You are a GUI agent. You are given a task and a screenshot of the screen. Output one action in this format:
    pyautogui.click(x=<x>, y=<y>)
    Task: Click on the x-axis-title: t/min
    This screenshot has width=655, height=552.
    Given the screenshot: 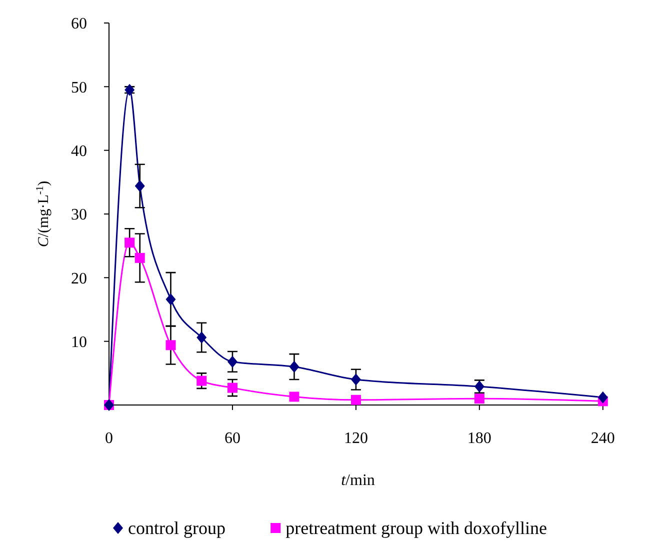 What is the action you would take?
    pyautogui.click(x=358, y=480)
    